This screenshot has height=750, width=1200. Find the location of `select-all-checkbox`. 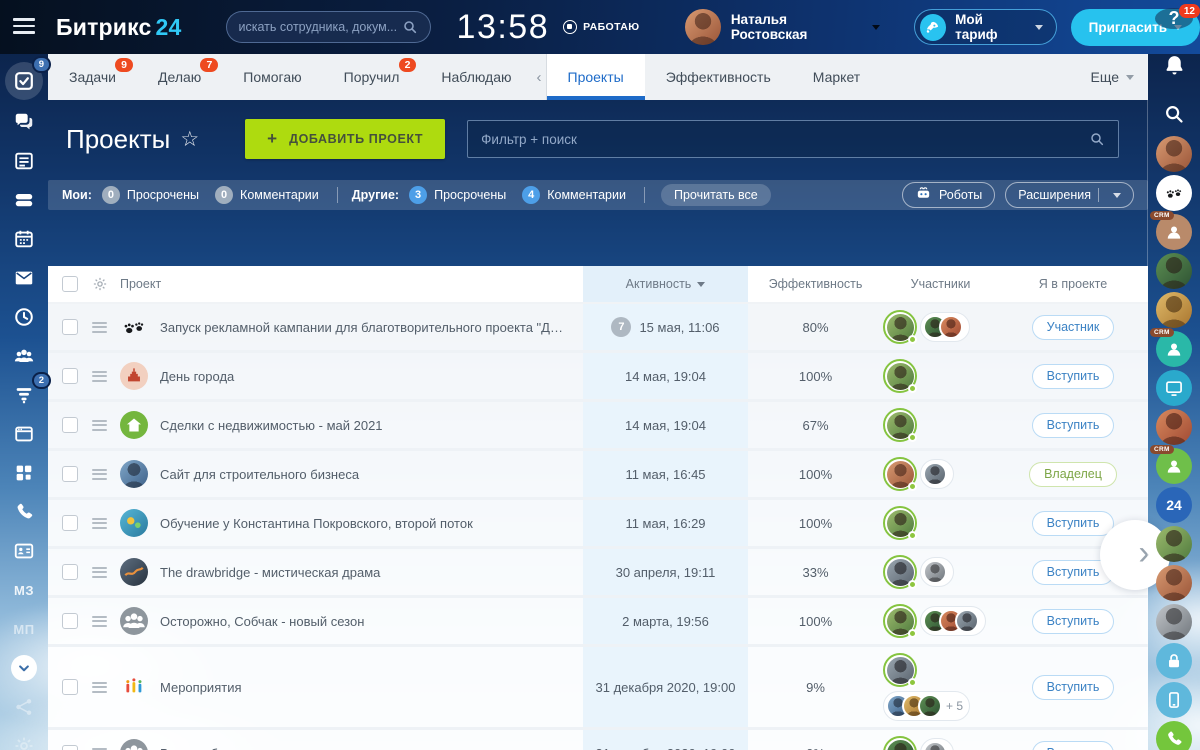

select-all-checkbox is located at coordinates (70, 284).